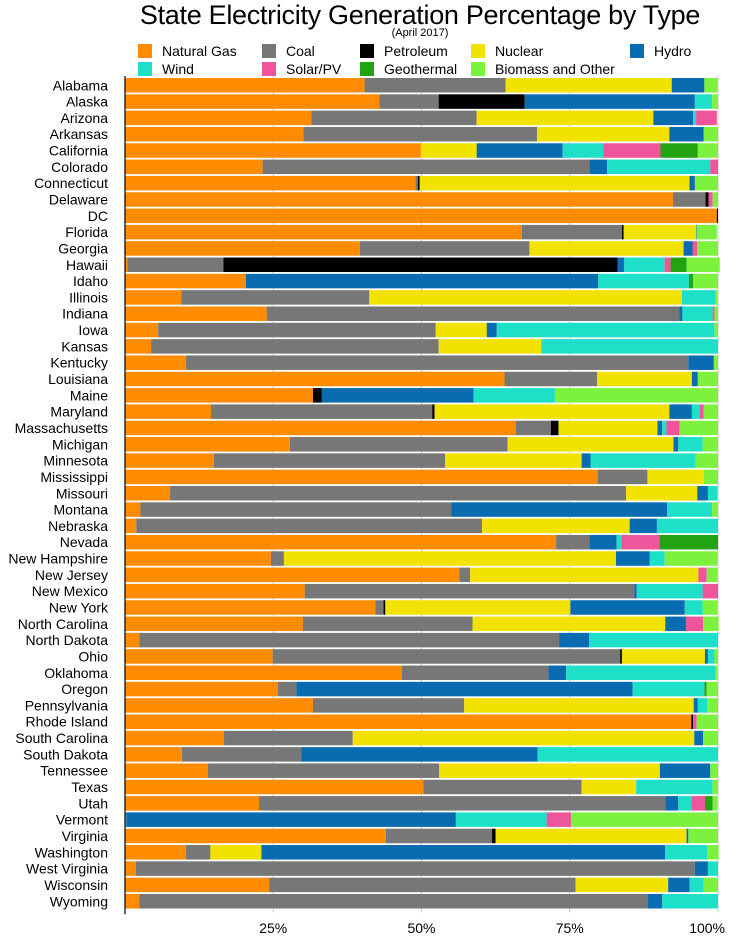  What do you see at coordinates (640, 542) in the screenshot?
I see `bar-segment-nevada-solar-pv` at bounding box center [640, 542].